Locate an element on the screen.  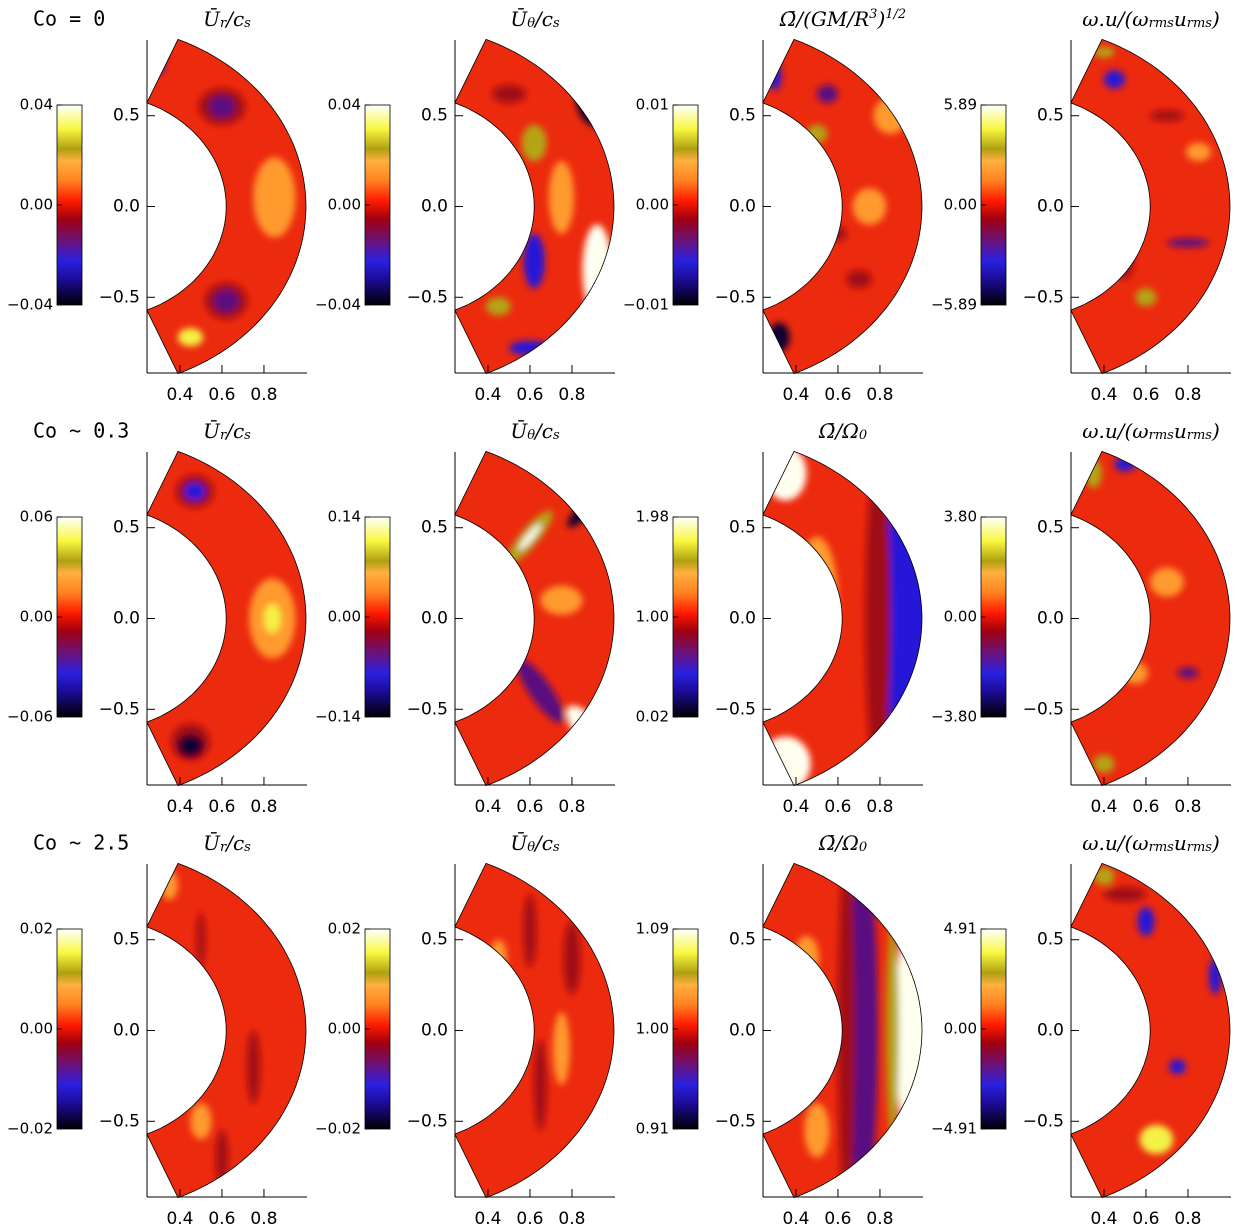
colorbar-tick-label: 0.04 is located at coordinates (36, 105).